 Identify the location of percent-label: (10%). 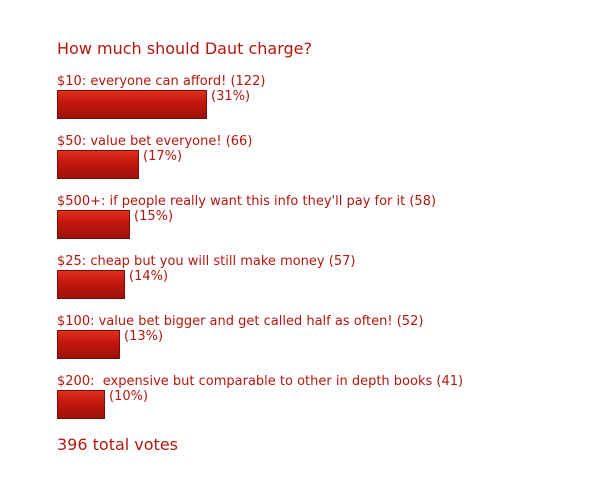
(129, 396).